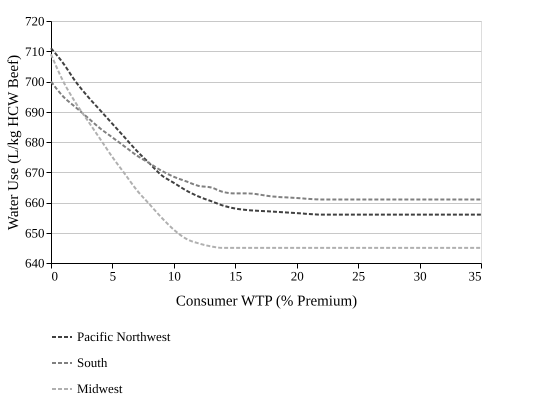 This screenshot has width=560, height=416. Describe the element at coordinates (34, 21) in the screenshot. I see `y-tick-label: 720` at that location.